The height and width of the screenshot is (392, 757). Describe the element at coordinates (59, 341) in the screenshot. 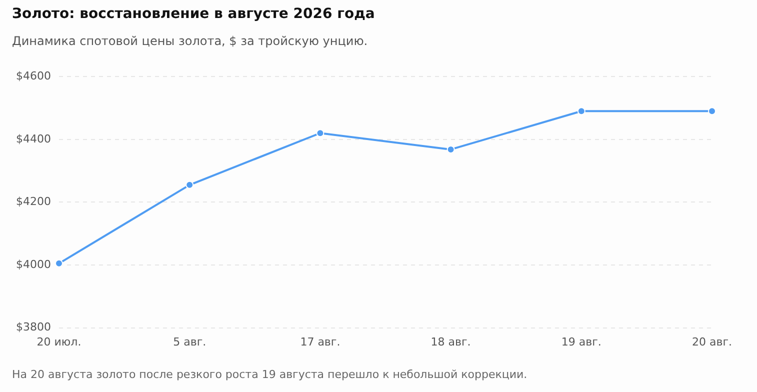

I see `x-tick-label: 20 июл.` at that location.